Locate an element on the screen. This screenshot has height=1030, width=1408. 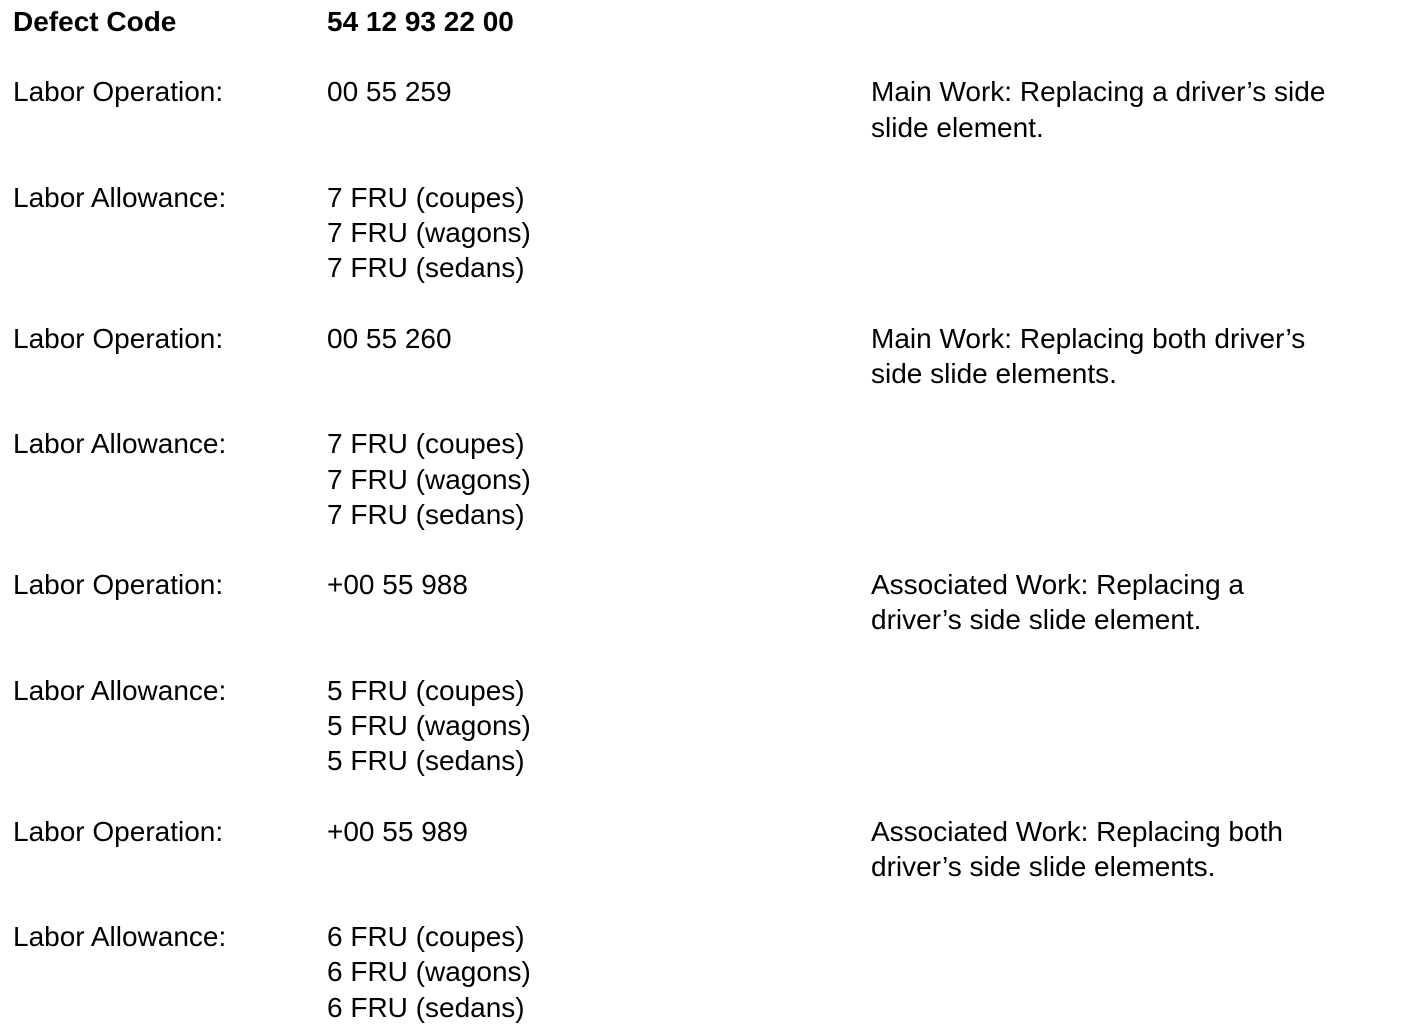
description-line: Main Work: Replacing a driver’s side is located at coordinates (1098, 92).